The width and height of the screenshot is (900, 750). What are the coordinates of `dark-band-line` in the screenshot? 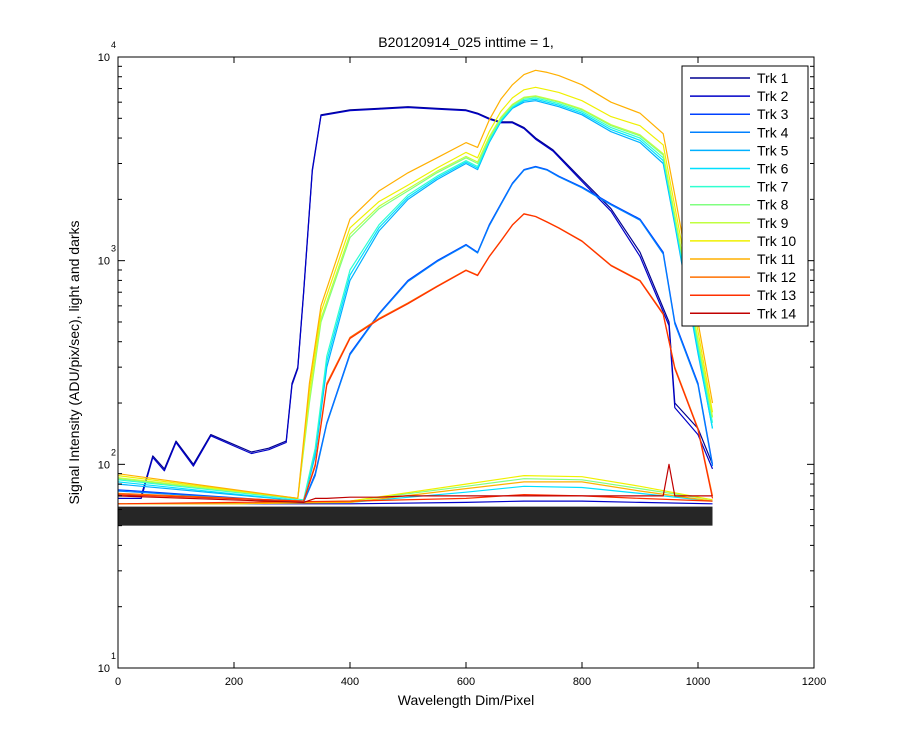 It's located at (415, 493).